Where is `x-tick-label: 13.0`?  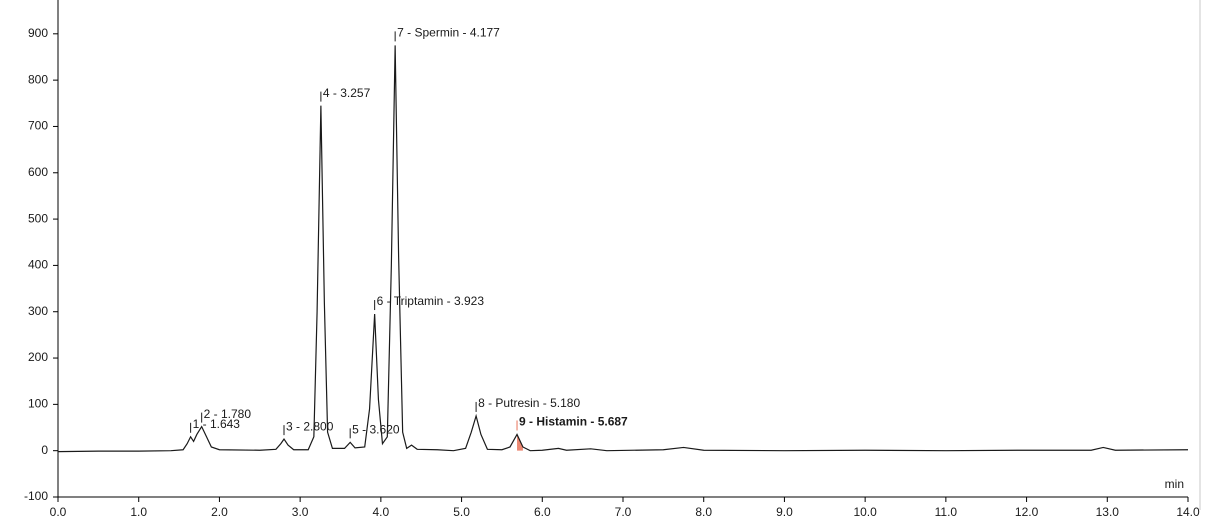
x-tick-label: 13.0 is located at coordinates (1108, 512).